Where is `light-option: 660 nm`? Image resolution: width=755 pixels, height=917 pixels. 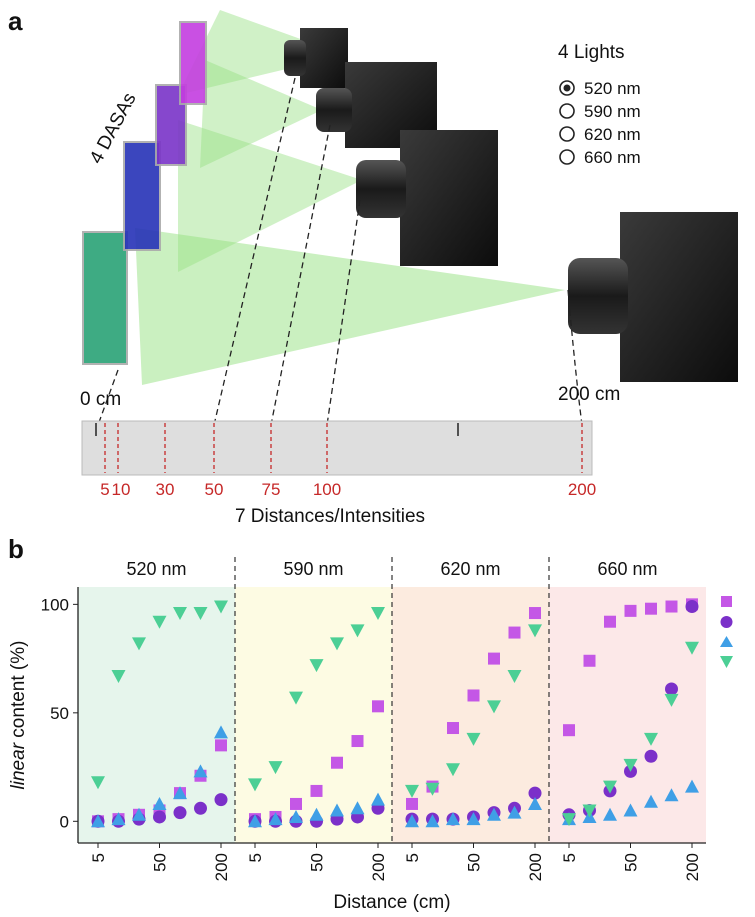
light-option: 660 nm is located at coordinates (612, 157).